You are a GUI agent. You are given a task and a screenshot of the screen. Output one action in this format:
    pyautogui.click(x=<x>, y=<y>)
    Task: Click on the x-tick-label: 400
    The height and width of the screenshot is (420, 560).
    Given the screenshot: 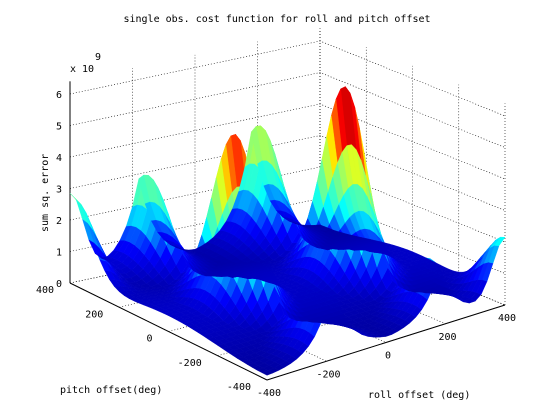 What is the action you would take?
    pyautogui.click(x=507, y=318)
    